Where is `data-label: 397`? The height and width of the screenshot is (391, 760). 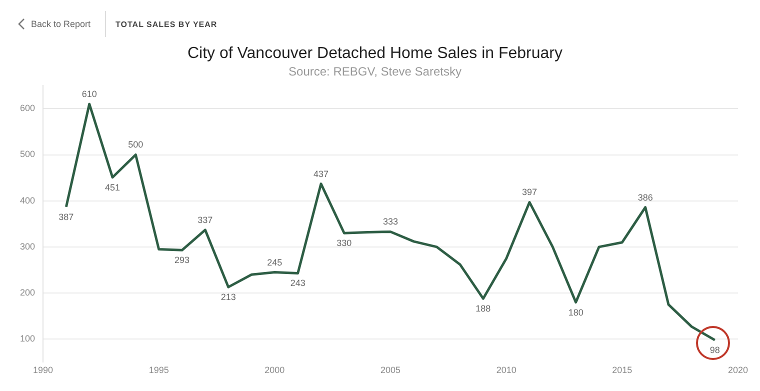
data-label: 397 is located at coordinates (530, 192).